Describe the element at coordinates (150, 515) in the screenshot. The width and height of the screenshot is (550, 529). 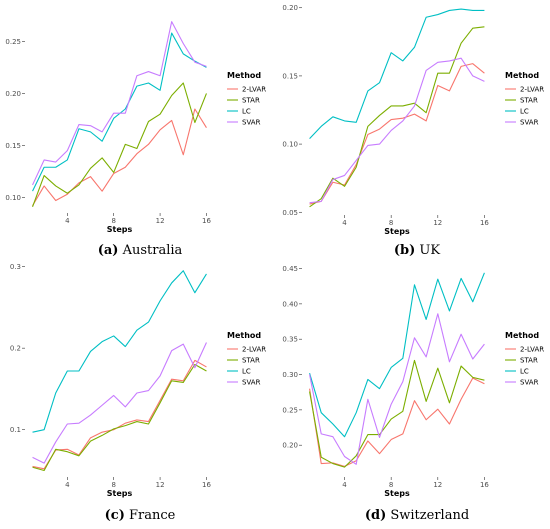
I see `caption-text: France` at that location.